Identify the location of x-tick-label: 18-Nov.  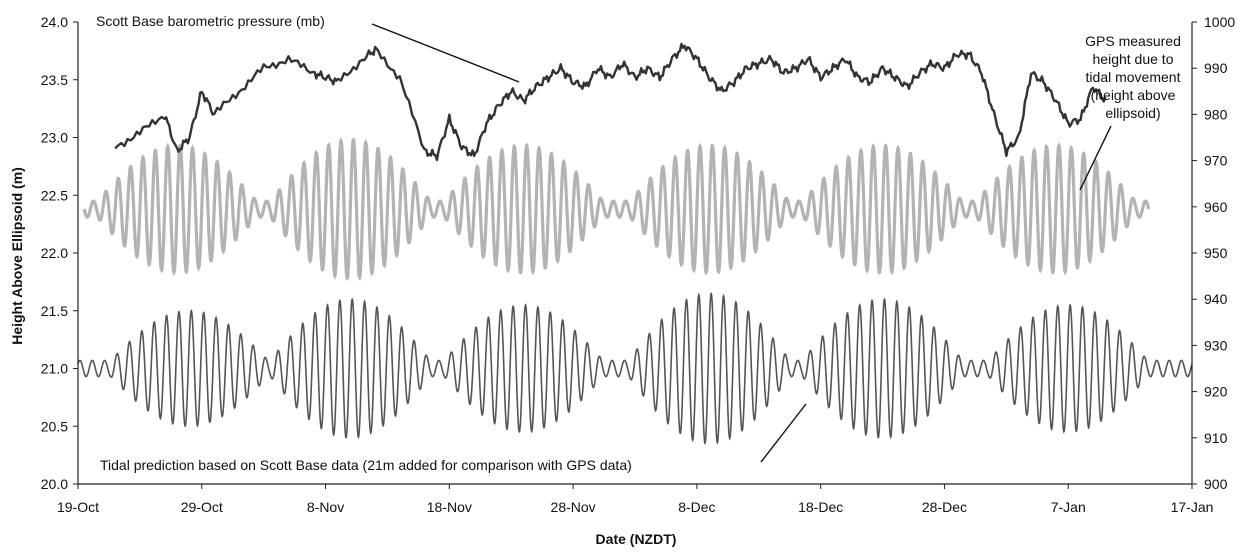
(449, 507).